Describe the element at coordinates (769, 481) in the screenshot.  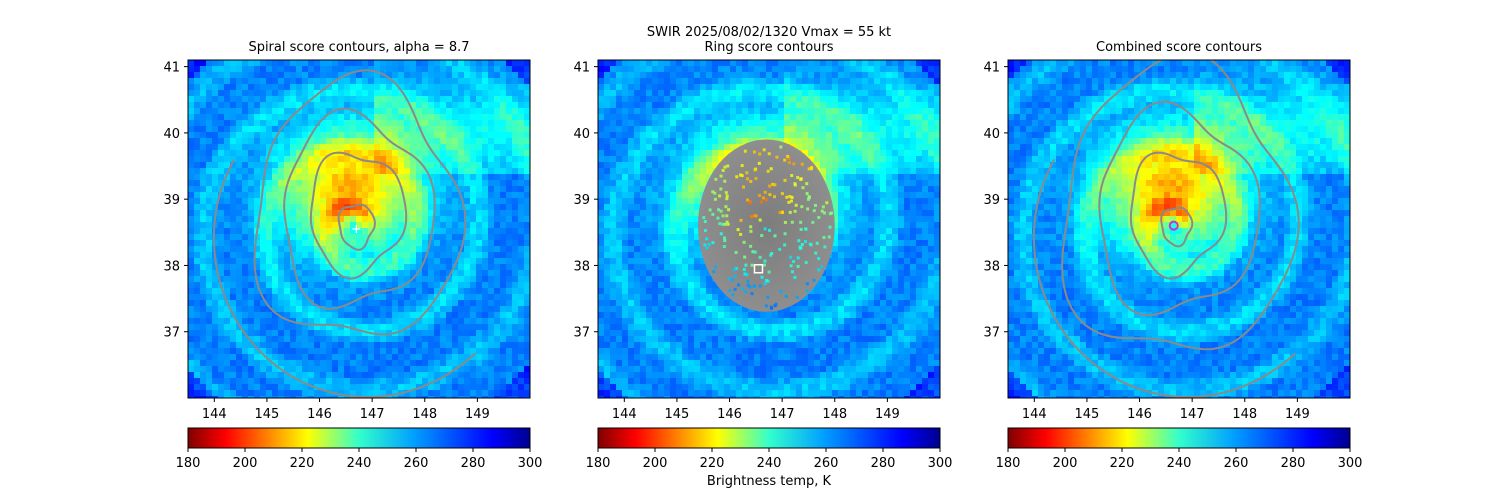
I see `colorbar-label: Brightness temp, K` at that location.